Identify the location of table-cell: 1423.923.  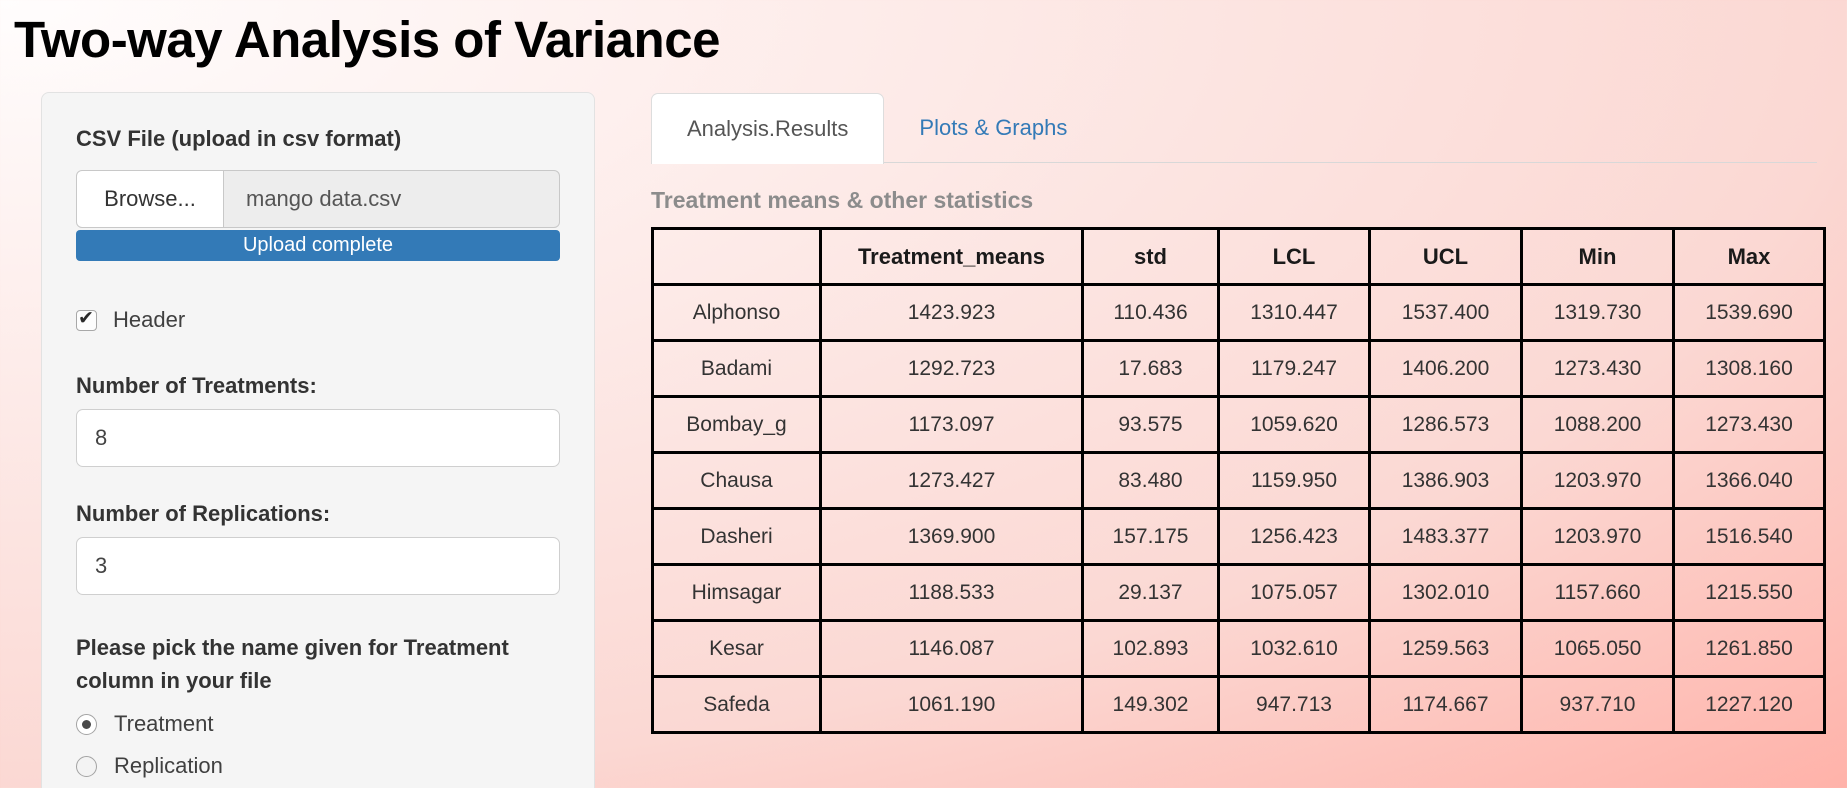
(951, 312).